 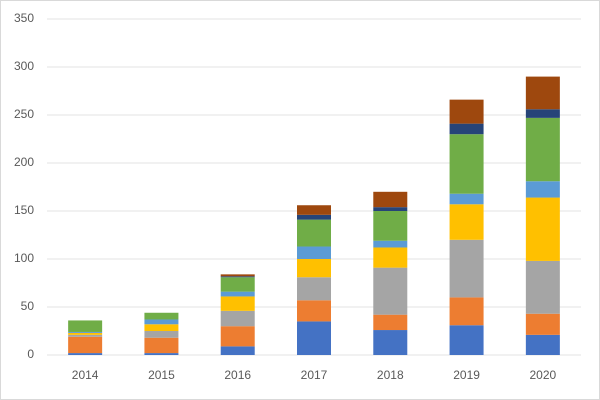 What do you see at coordinates (24, 210) in the screenshot?
I see `y-tick-label: 150` at bounding box center [24, 210].